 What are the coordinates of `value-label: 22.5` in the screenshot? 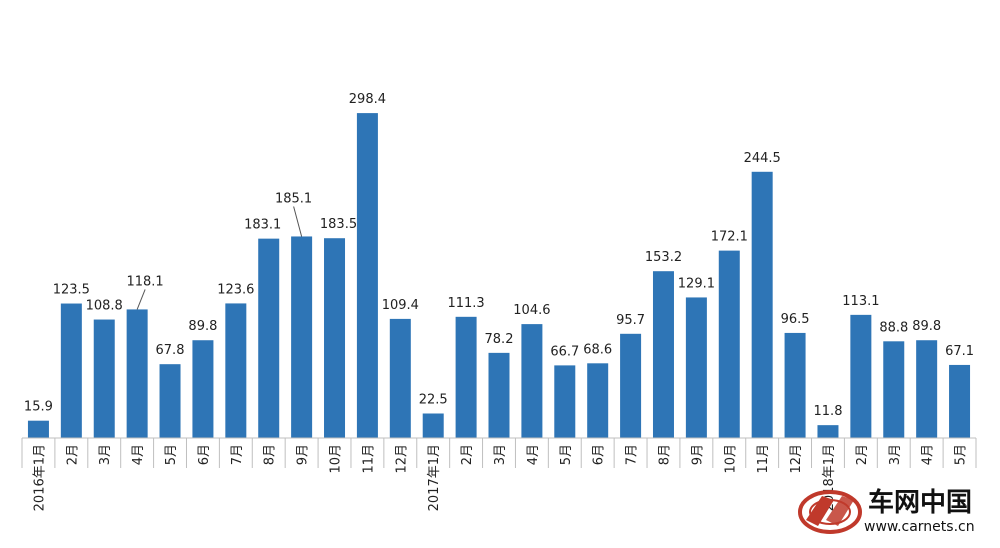 It's located at (433, 400).